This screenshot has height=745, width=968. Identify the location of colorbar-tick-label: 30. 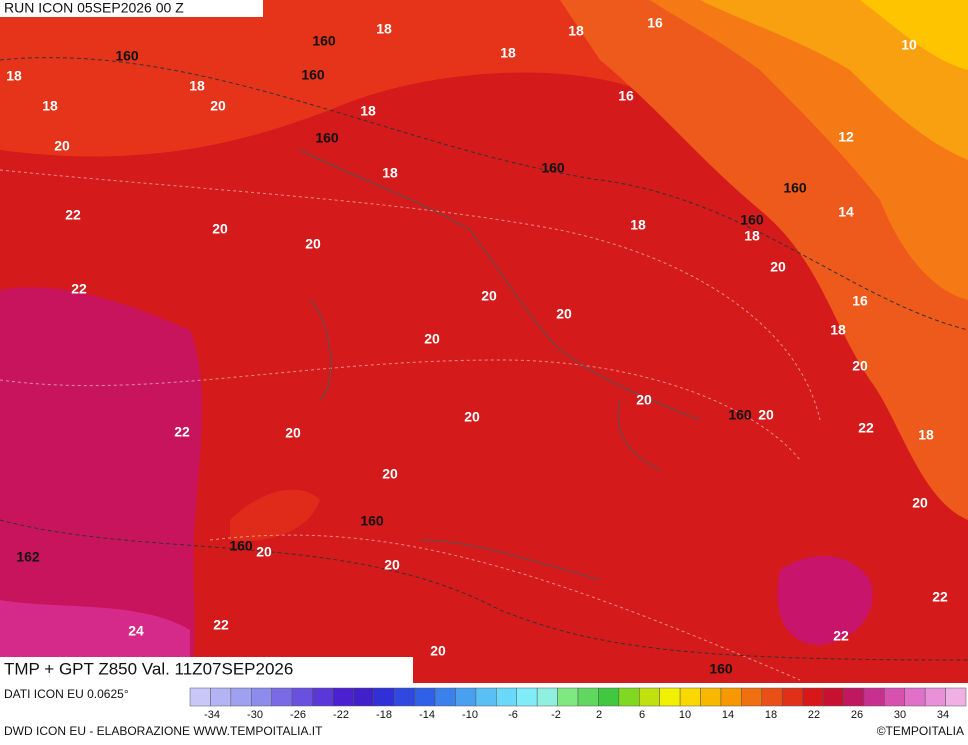
(900, 715).